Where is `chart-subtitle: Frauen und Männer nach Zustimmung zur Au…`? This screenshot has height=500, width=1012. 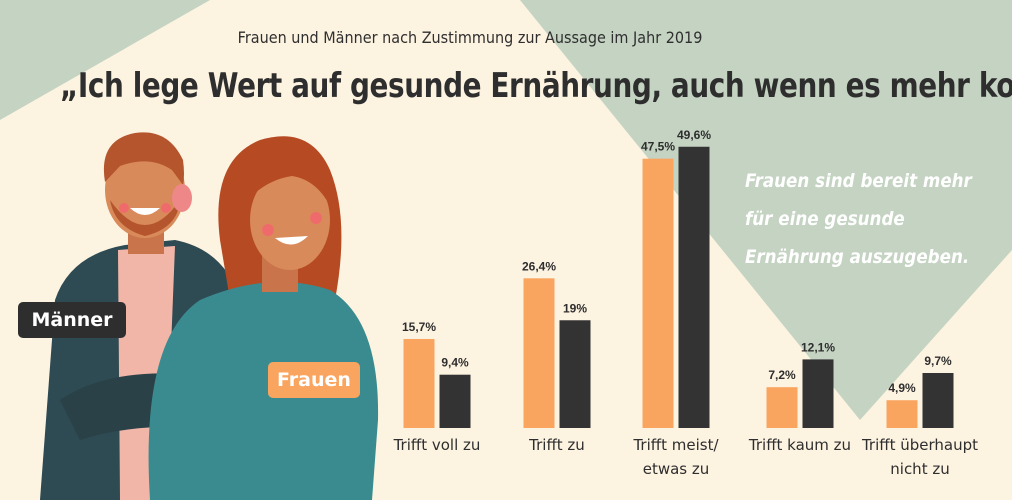
chart-subtitle: Frauen und Männer nach Zustimmung zur Au… is located at coordinates (470, 37).